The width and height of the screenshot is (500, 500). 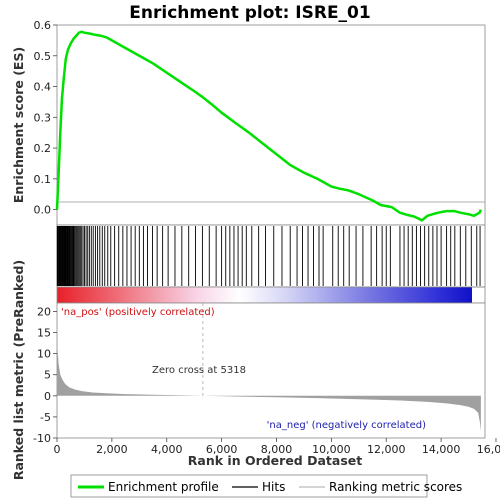 I want to click on metric-y-tick-label: 15, so click(x=44, y=333).